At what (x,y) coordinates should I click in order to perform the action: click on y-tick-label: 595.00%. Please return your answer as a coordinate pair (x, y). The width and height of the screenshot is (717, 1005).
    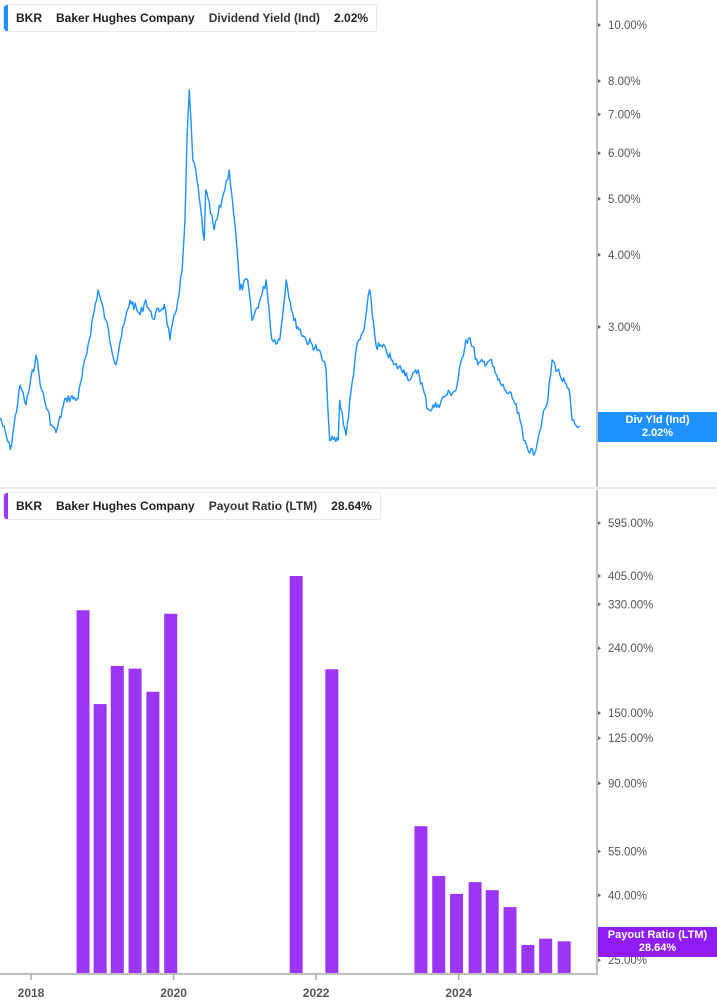
    Looking at the image, I should click on (630, 524).